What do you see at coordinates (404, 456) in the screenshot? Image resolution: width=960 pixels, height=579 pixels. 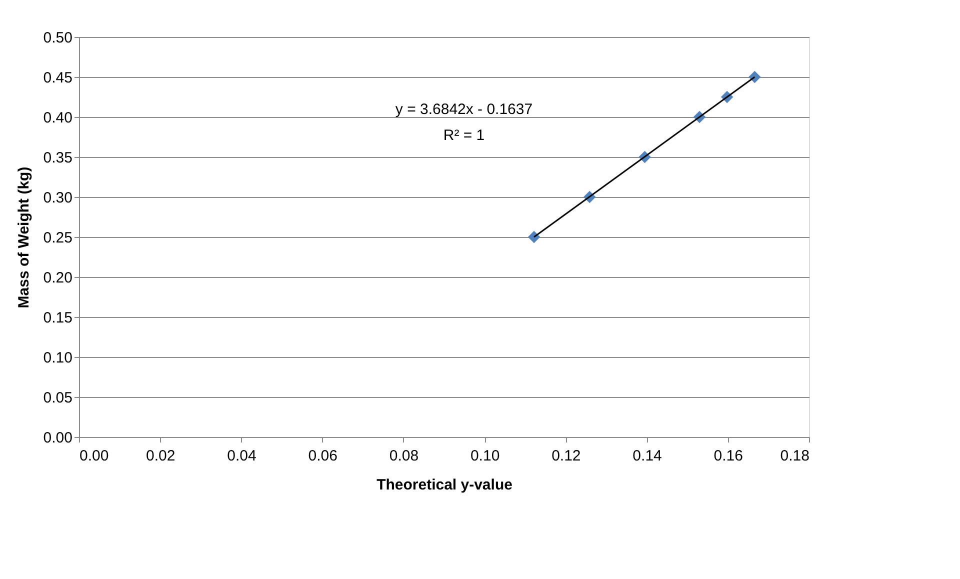 I see `x-tick-label: 0.08` at bounding box center [404, 456].